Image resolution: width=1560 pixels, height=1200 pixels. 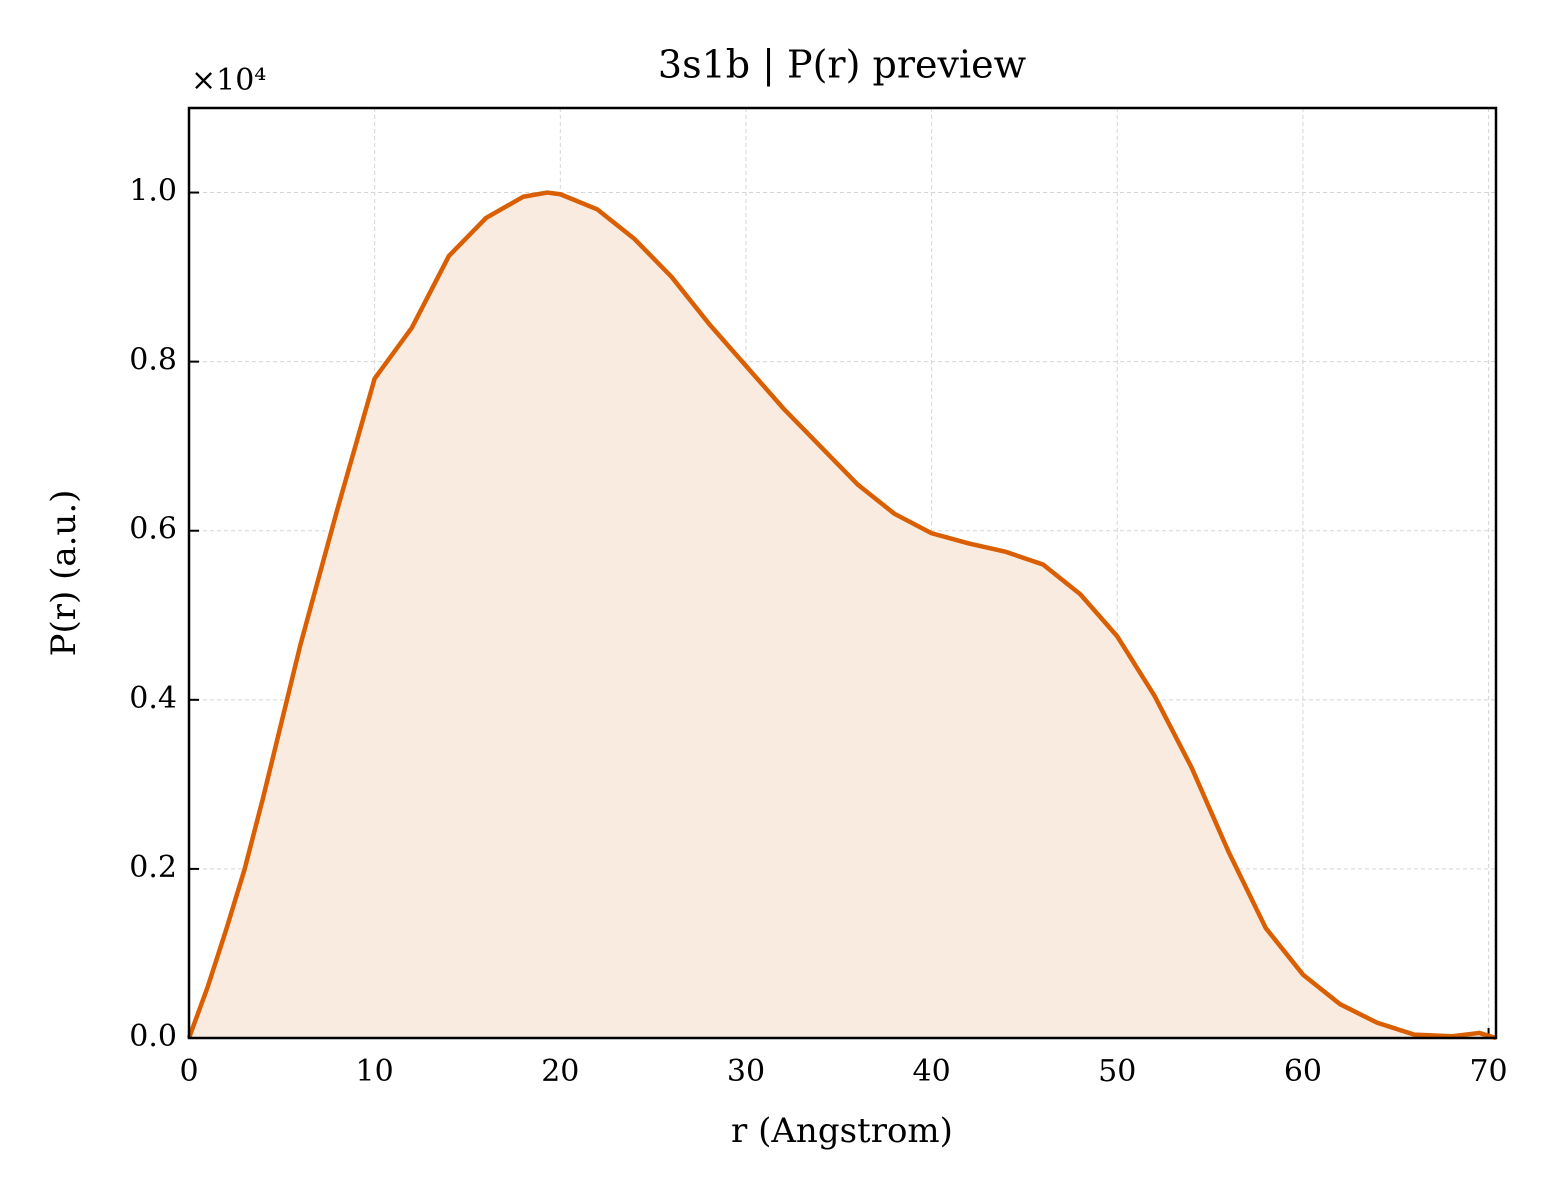 I want to click on y-tick-label: 0.4, so click(x=153, y=698).